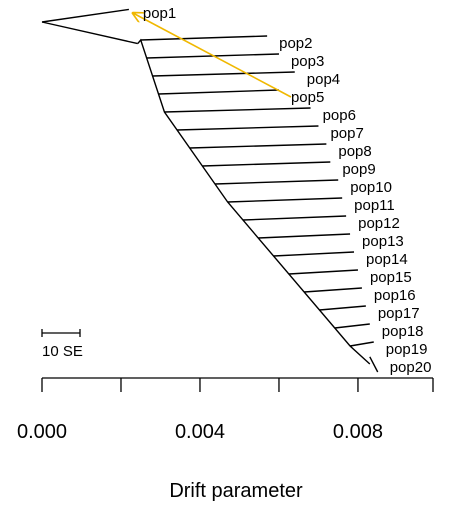 The height and width of the screenshot is (508, 463). I want to click on x-tick-label-1: 0.004, so click(200, 432).